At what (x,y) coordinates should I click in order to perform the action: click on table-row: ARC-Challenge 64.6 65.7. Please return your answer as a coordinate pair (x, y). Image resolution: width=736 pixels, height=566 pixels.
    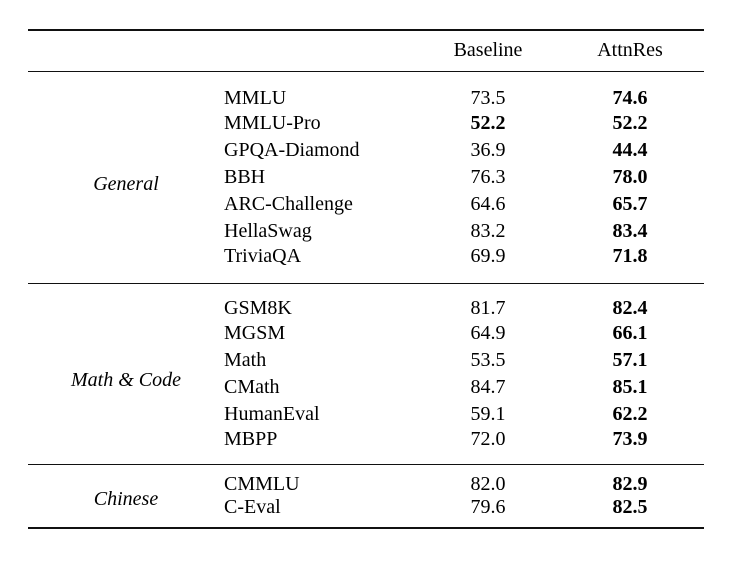
    Looking at the image, I should click on (366, 204).